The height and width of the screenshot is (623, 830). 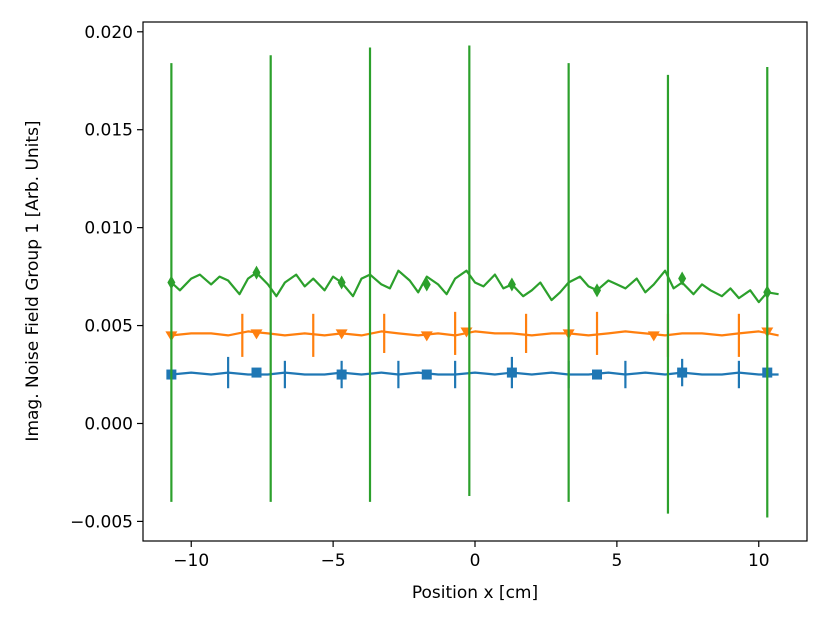 What do you see at coordinates (108, 229) in the screenshot?
I see `y-tick-label: 0.010` at bounding box center [108, 229].